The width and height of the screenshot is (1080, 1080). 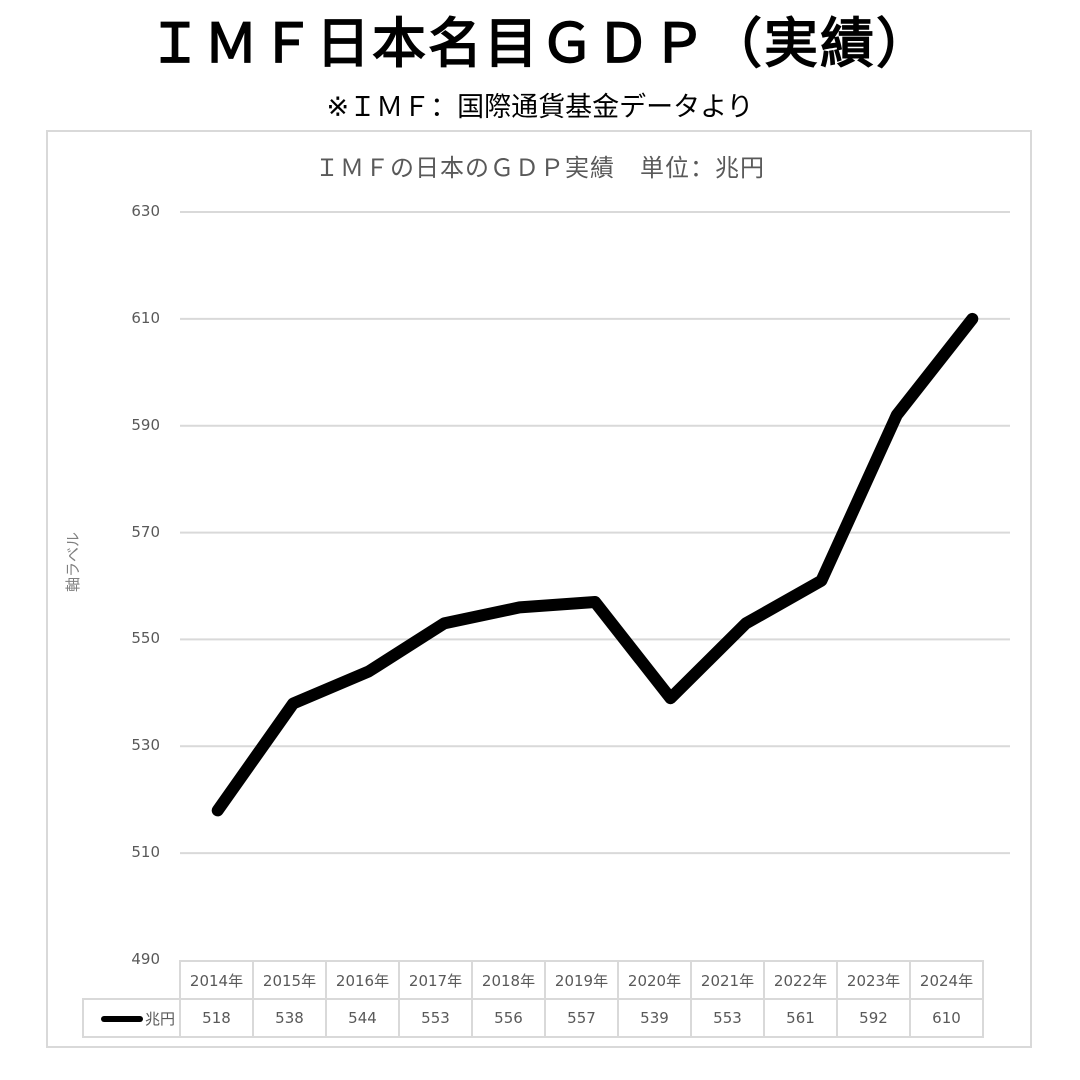 What do you see at coordinates (540, 168) in the screenshot?
I see `chart-title: ＩＭＦの日本のＧＤＰ実績 単位：兆円` at bounding box center [540, 168].